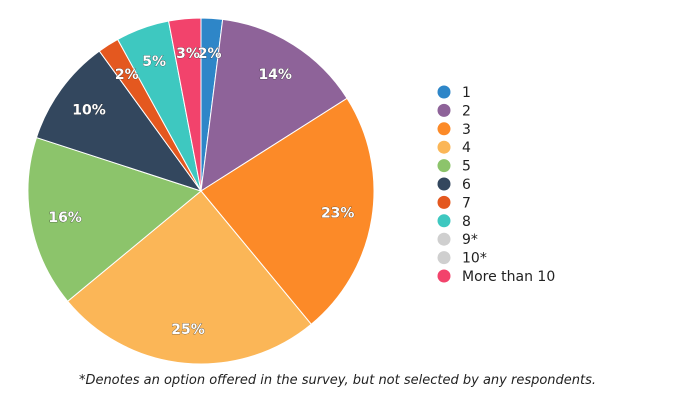  I want to click on slice-label-2: 14%, so click(275, 75).